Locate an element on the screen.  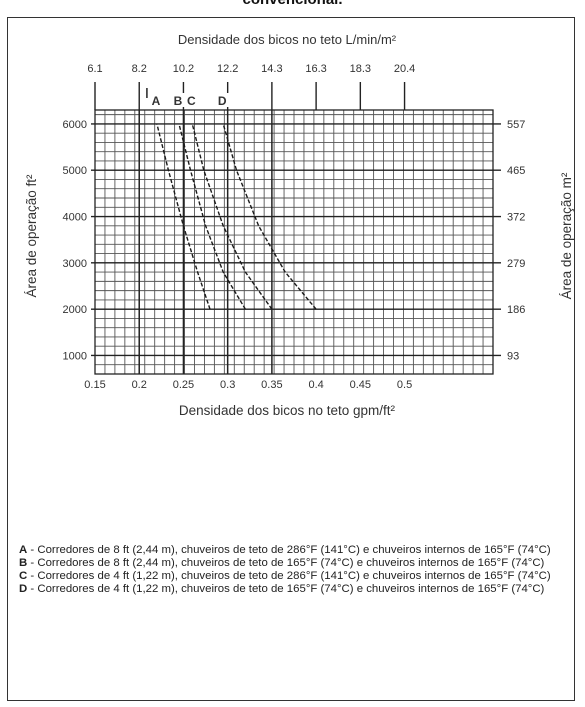
x-tick-label: 0.2 is located at coordinates (139, 385).